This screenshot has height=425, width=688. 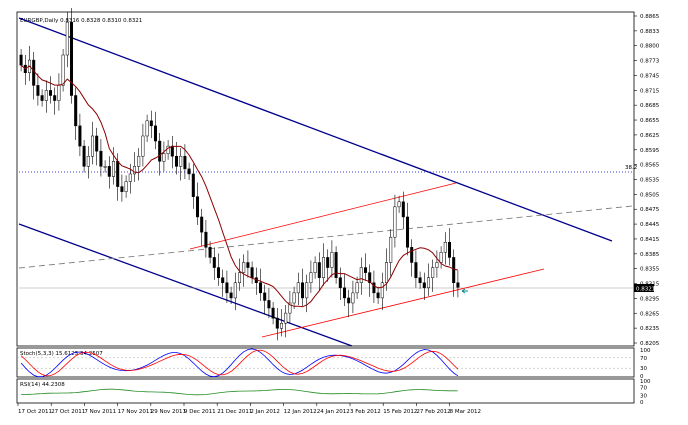 I want to click on time-tick-label: 8 Mar 2012, so click(x=465, y=412).